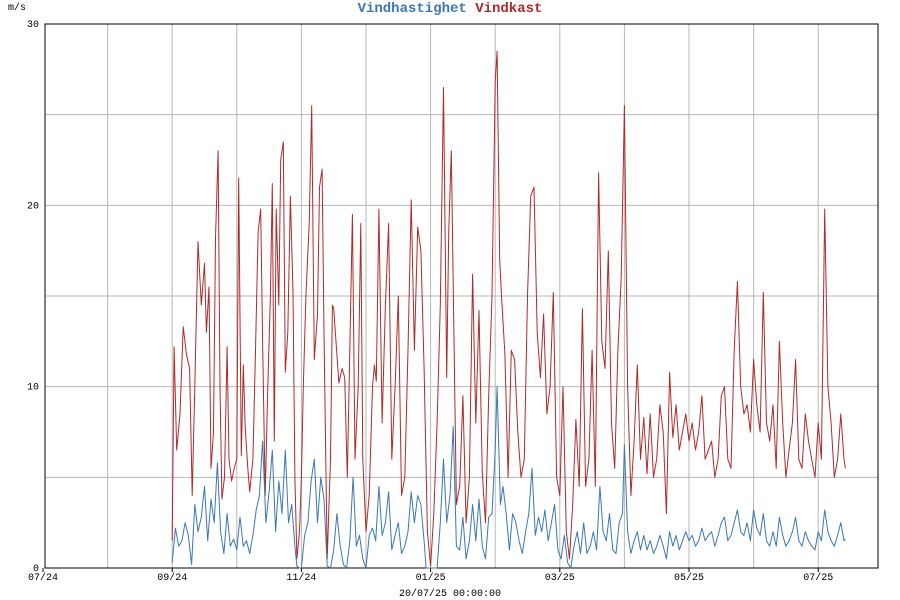 This screenshot has width=900, height=600. I want to click on y-tick-label: 0, so click(36, 569).